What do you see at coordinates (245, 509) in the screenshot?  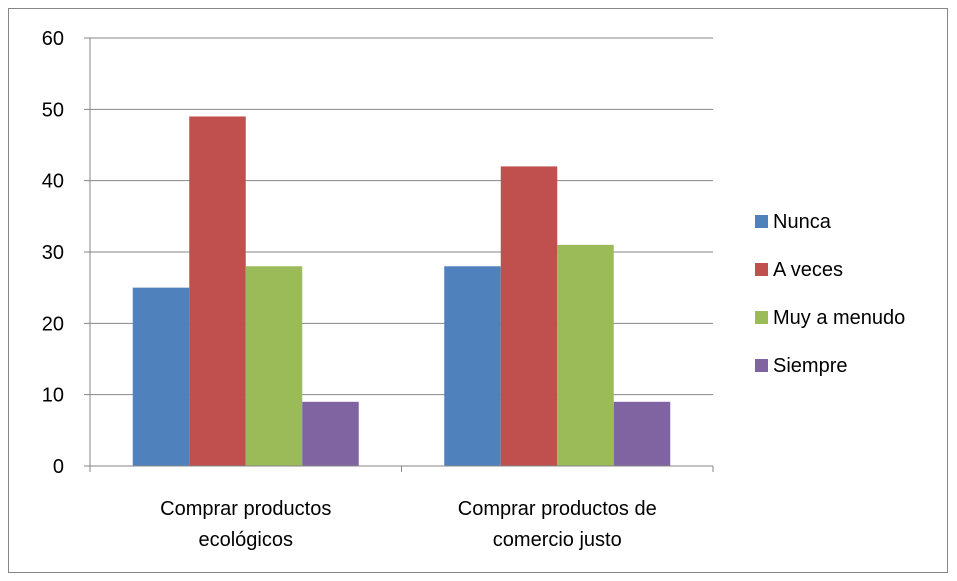 I see `x-category-label-line: Comprar productos` at bounding box center [245, 509].